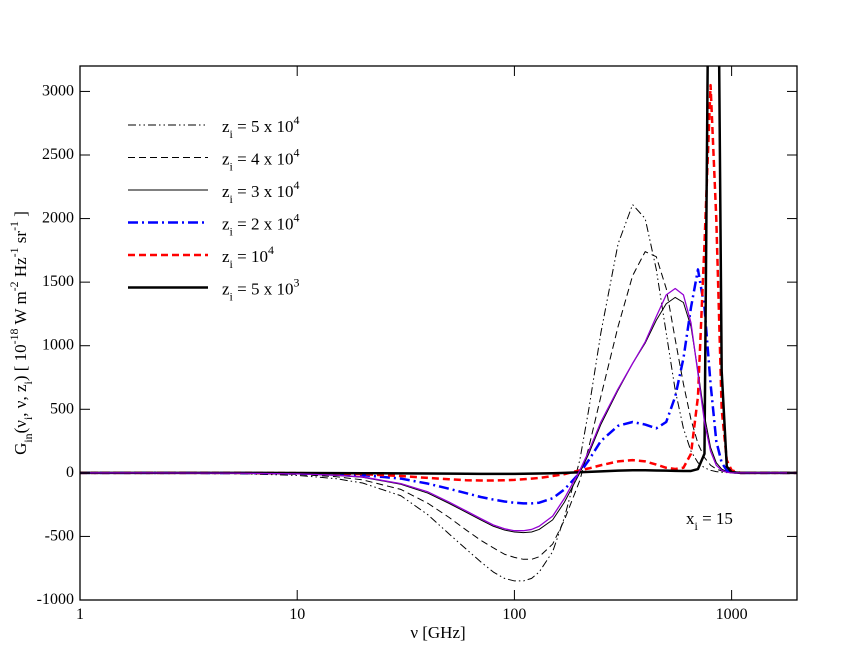 This screenshot has width=864, height=667. What do you see at coordinates (21, 333) in the screenshot?
I see `y-axis-label: Gin(νi, ν, zi) [ 10-18 W m-2 Hz-1 sr-1 ]` at bounding box center [21, 333].